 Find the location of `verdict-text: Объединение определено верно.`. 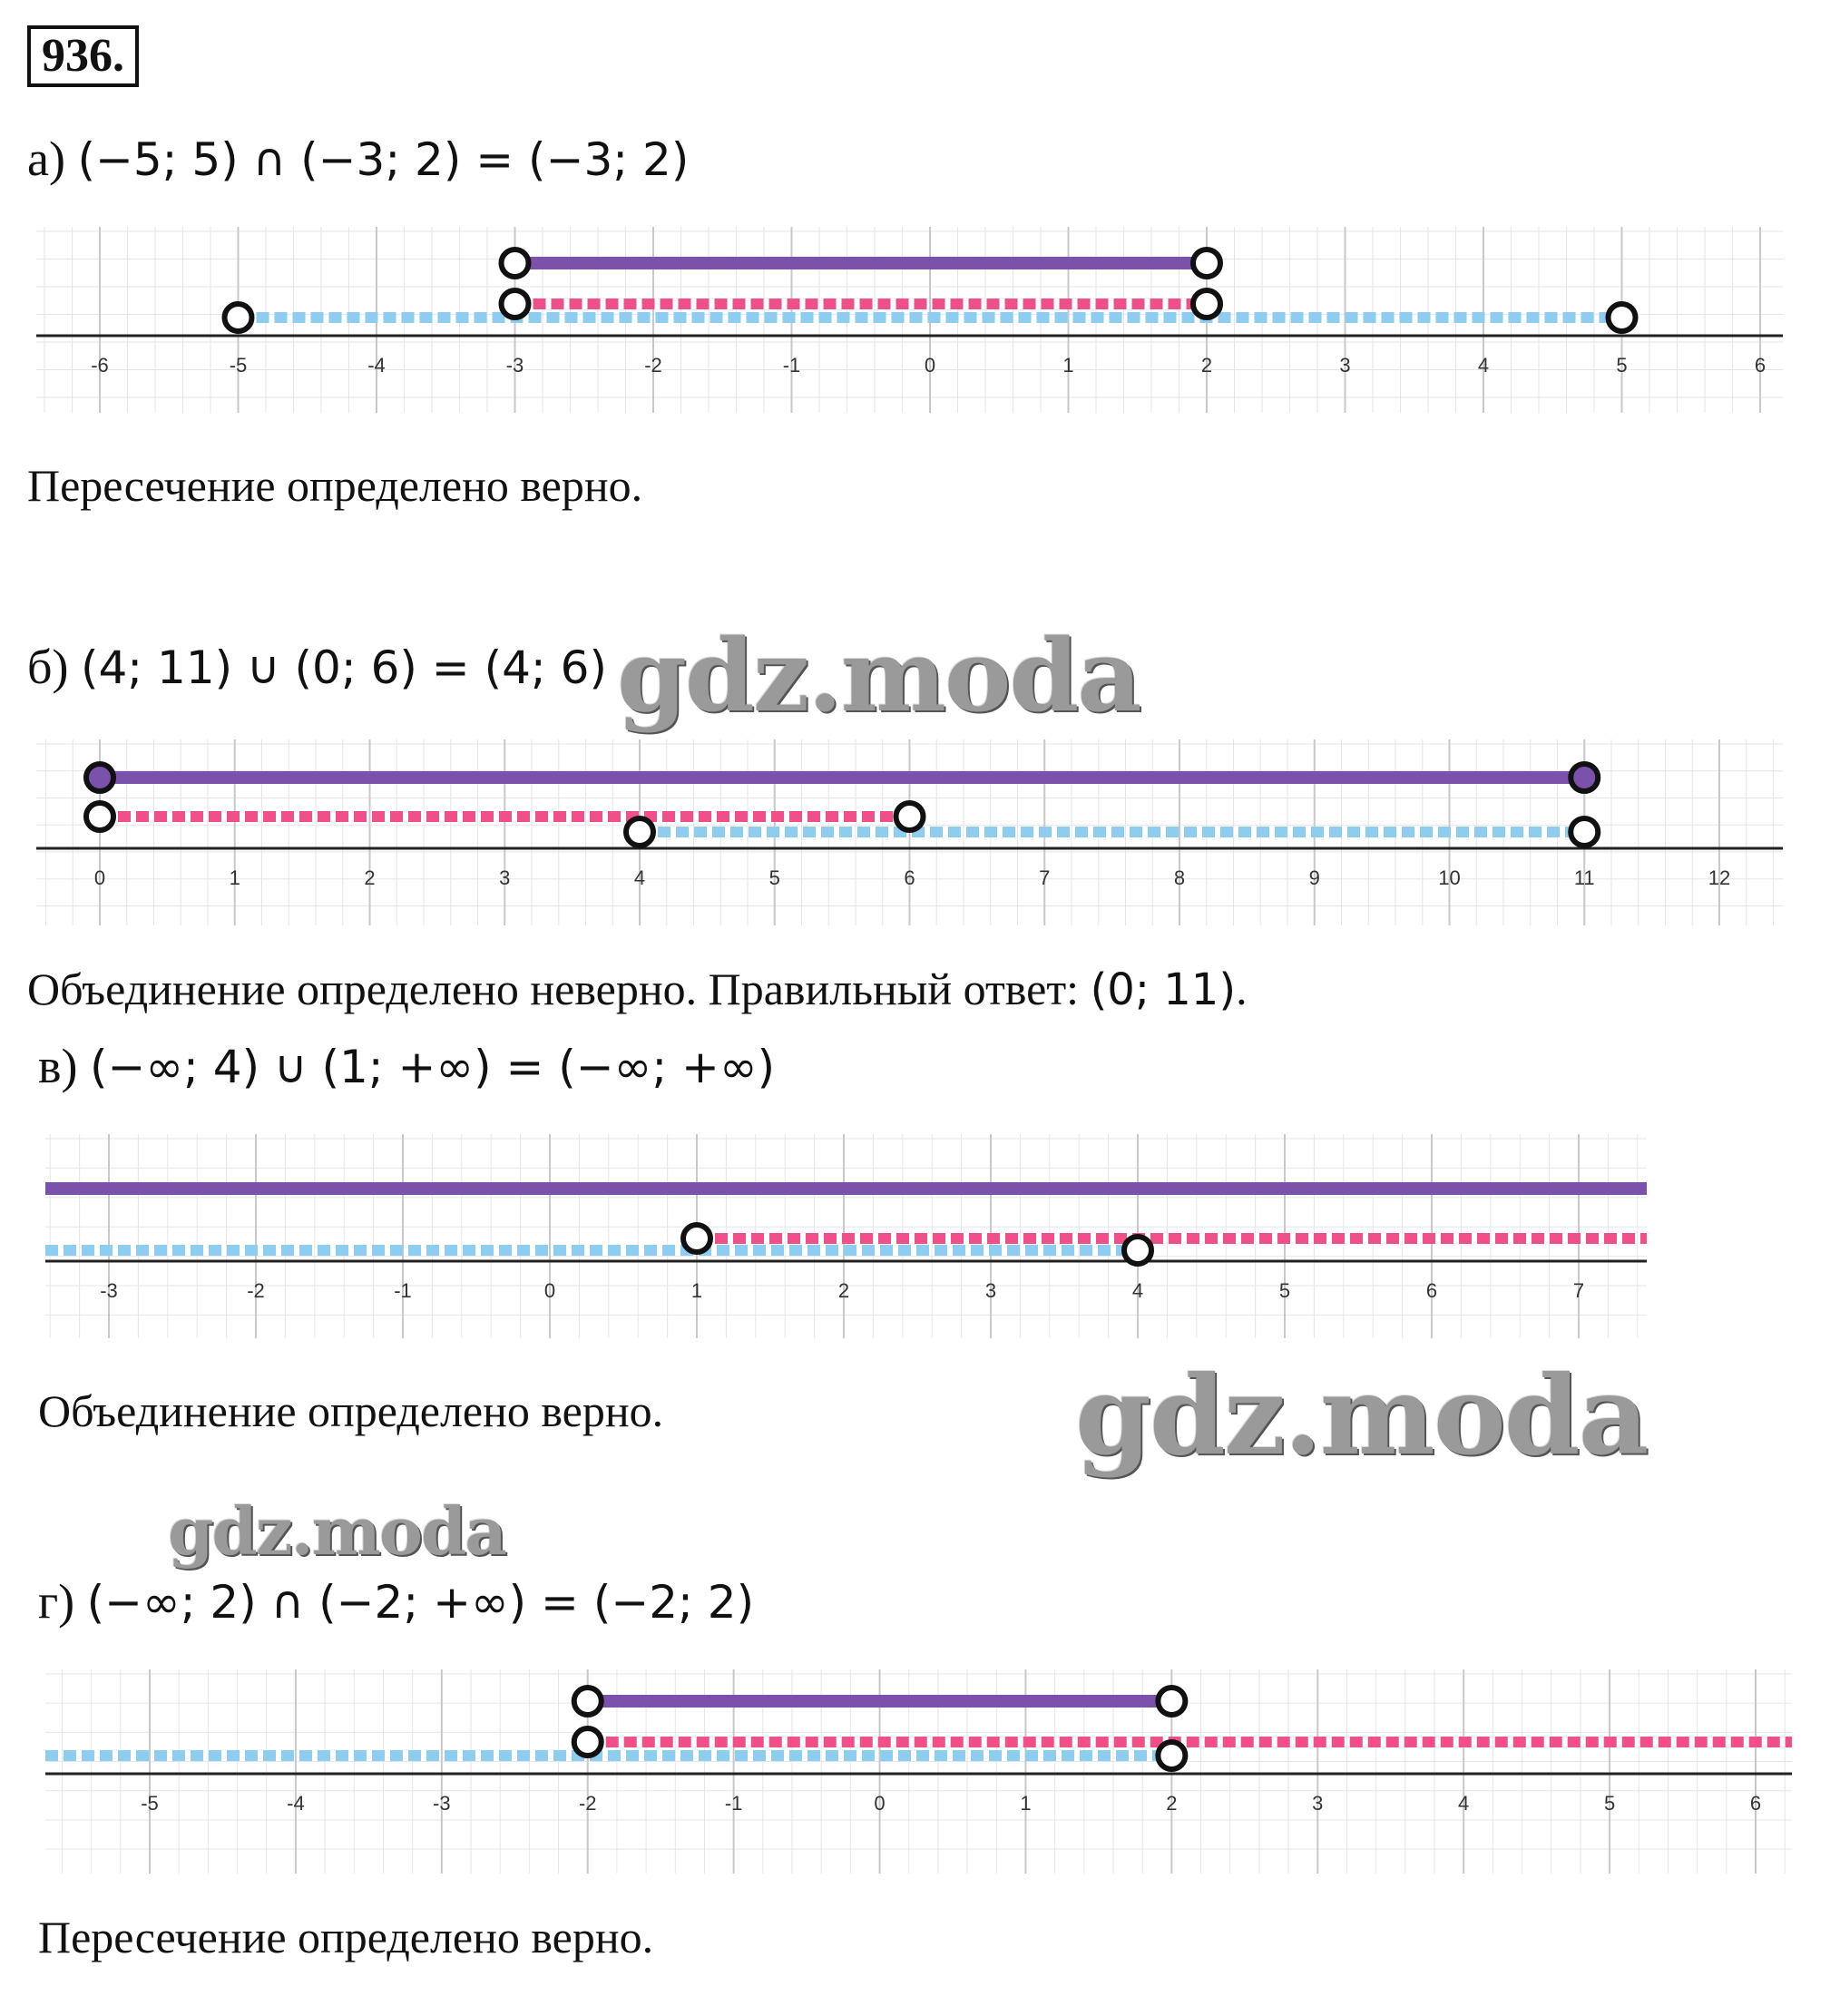

verdict-text: Объединение определено верно. is located at coordinates (351, 1411).